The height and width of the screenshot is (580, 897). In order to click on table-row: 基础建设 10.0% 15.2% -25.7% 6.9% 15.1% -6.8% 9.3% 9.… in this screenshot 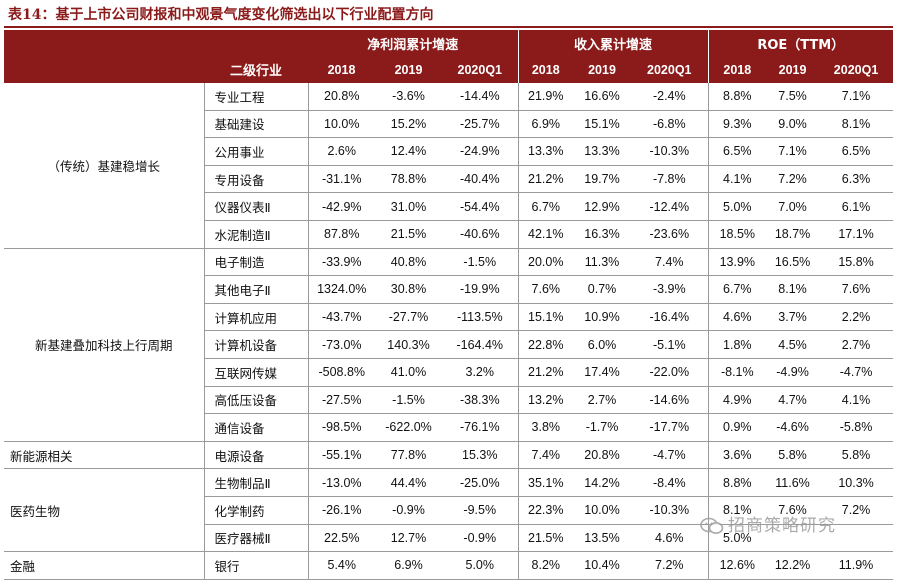, I will do `click(449, 124)`.